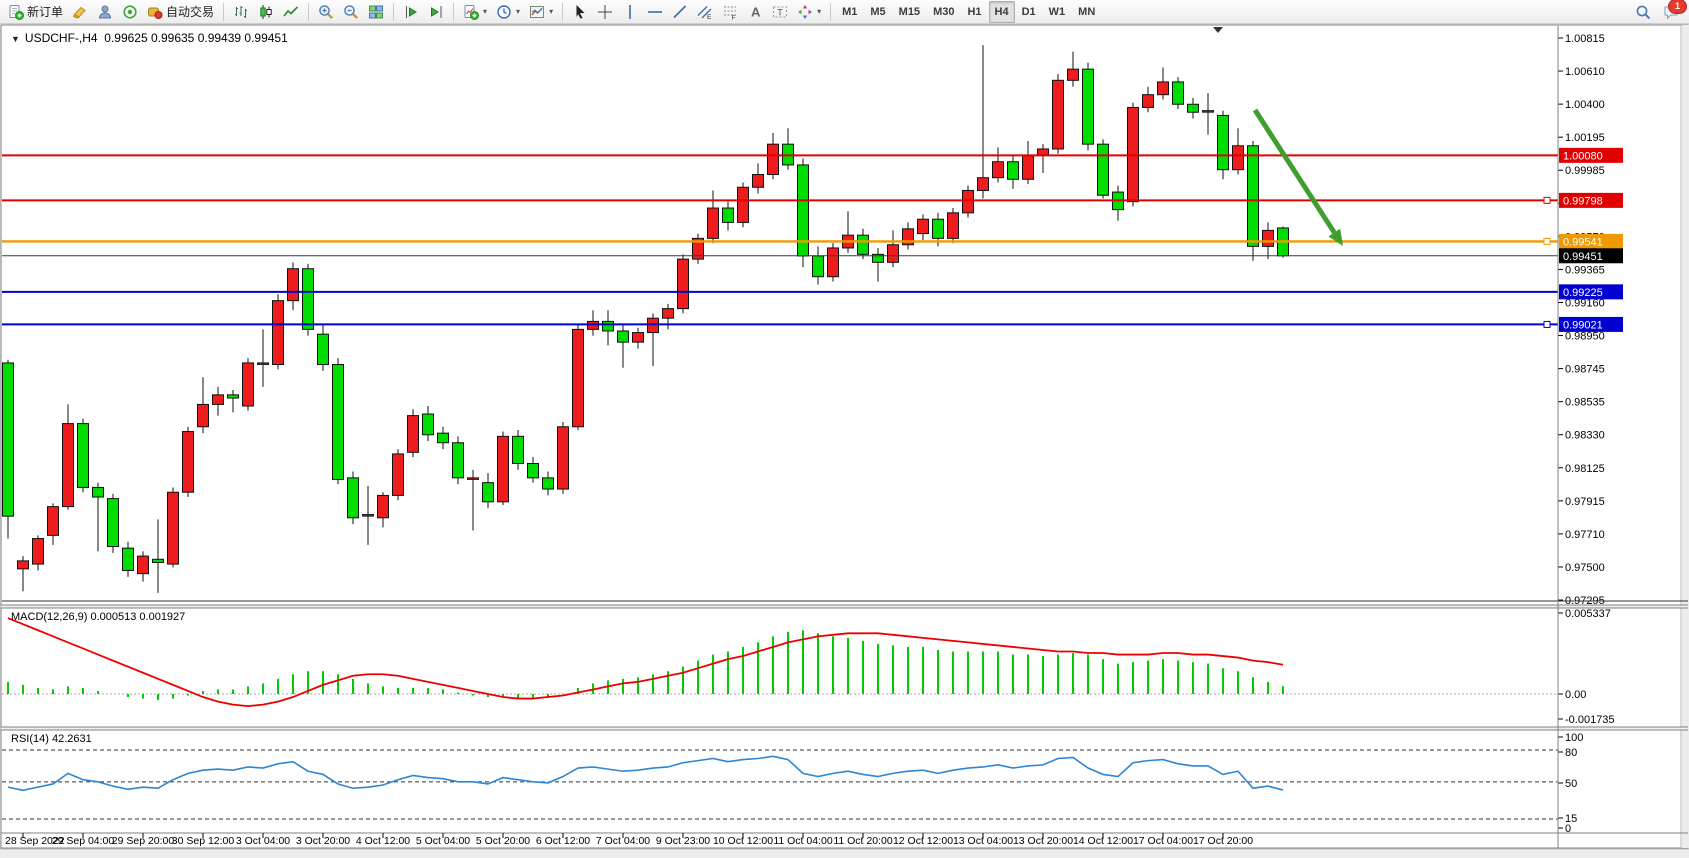 This screenshot has height=858, width=1689. What do you see at coordinates (623, 841) in the screenshot?
I see `time-label: 7 Oct 04:00` at bounding box center [623, 841].